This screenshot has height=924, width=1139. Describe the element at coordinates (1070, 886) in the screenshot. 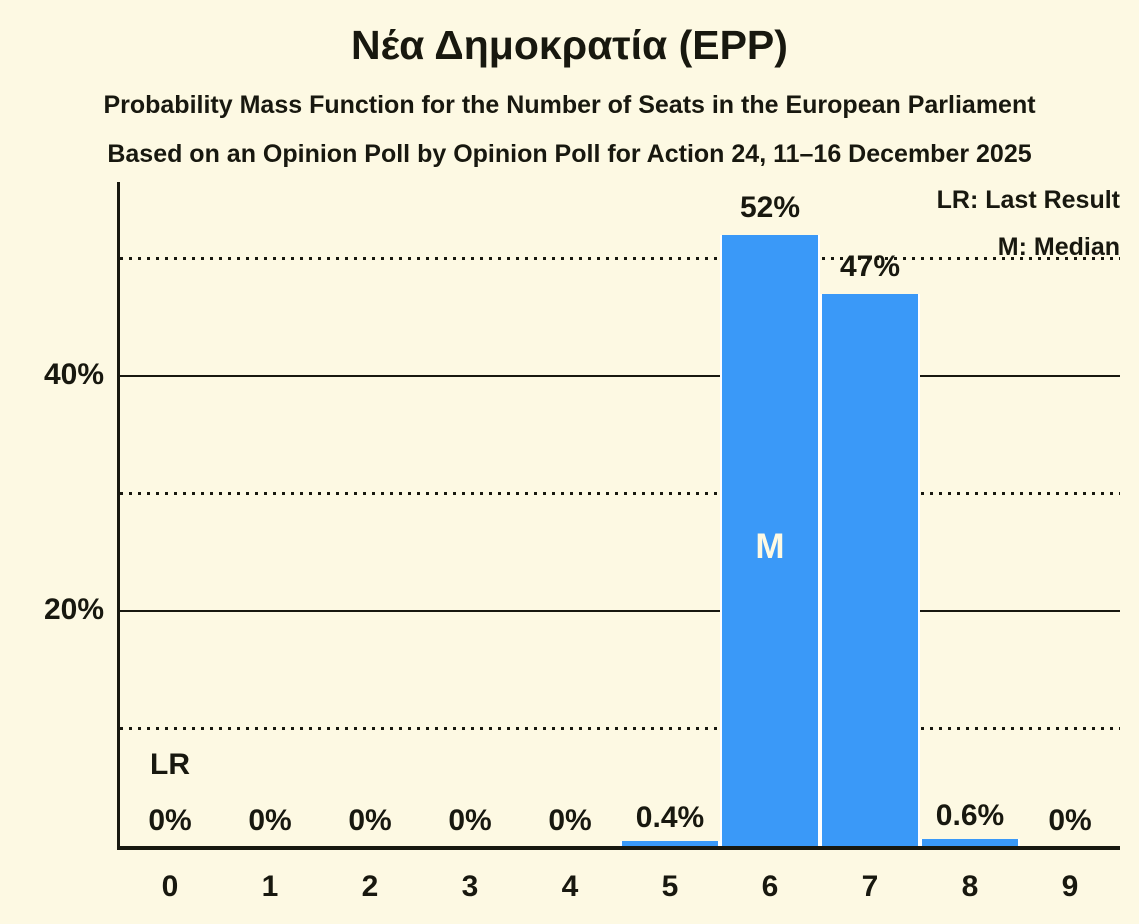

I see `x-tick-label-9: 9` at that location.